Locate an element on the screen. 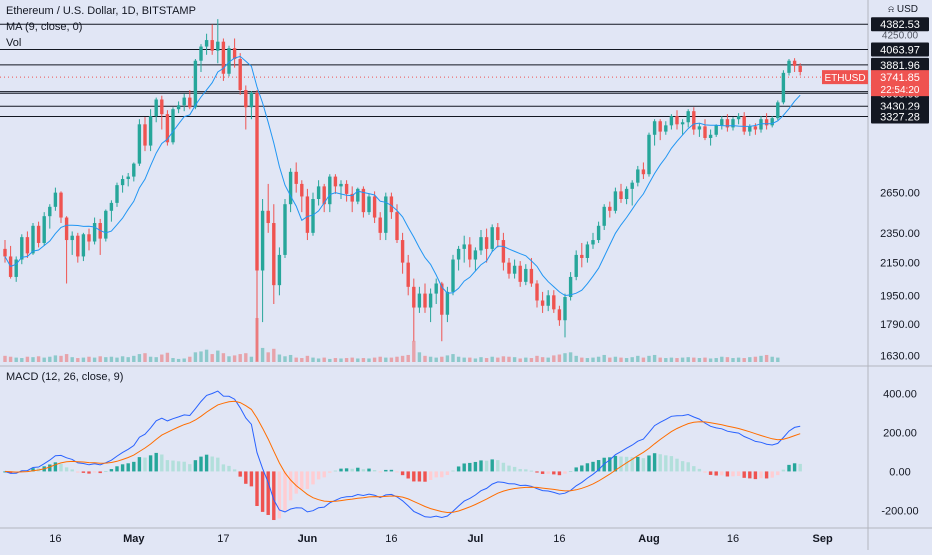 This screenshot has height=555, width=932. ma-label: MA (9, close, 0) is located at coordinates (44, 27).